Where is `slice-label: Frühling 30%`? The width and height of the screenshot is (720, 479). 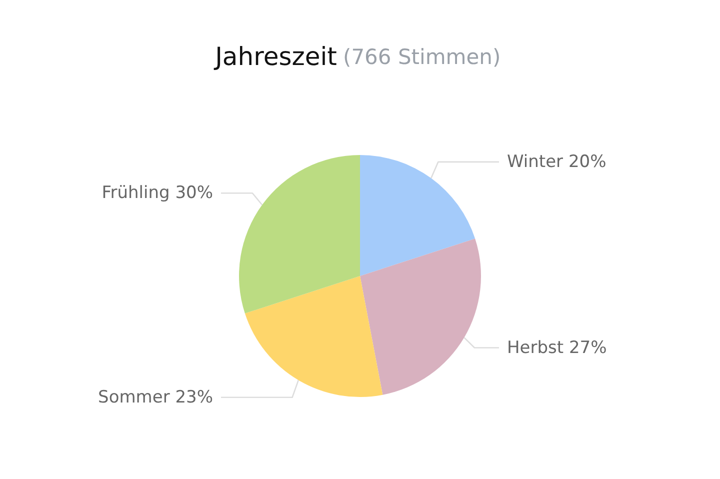
slice-label: Frühling 30% is located at coordinates (157, 193).